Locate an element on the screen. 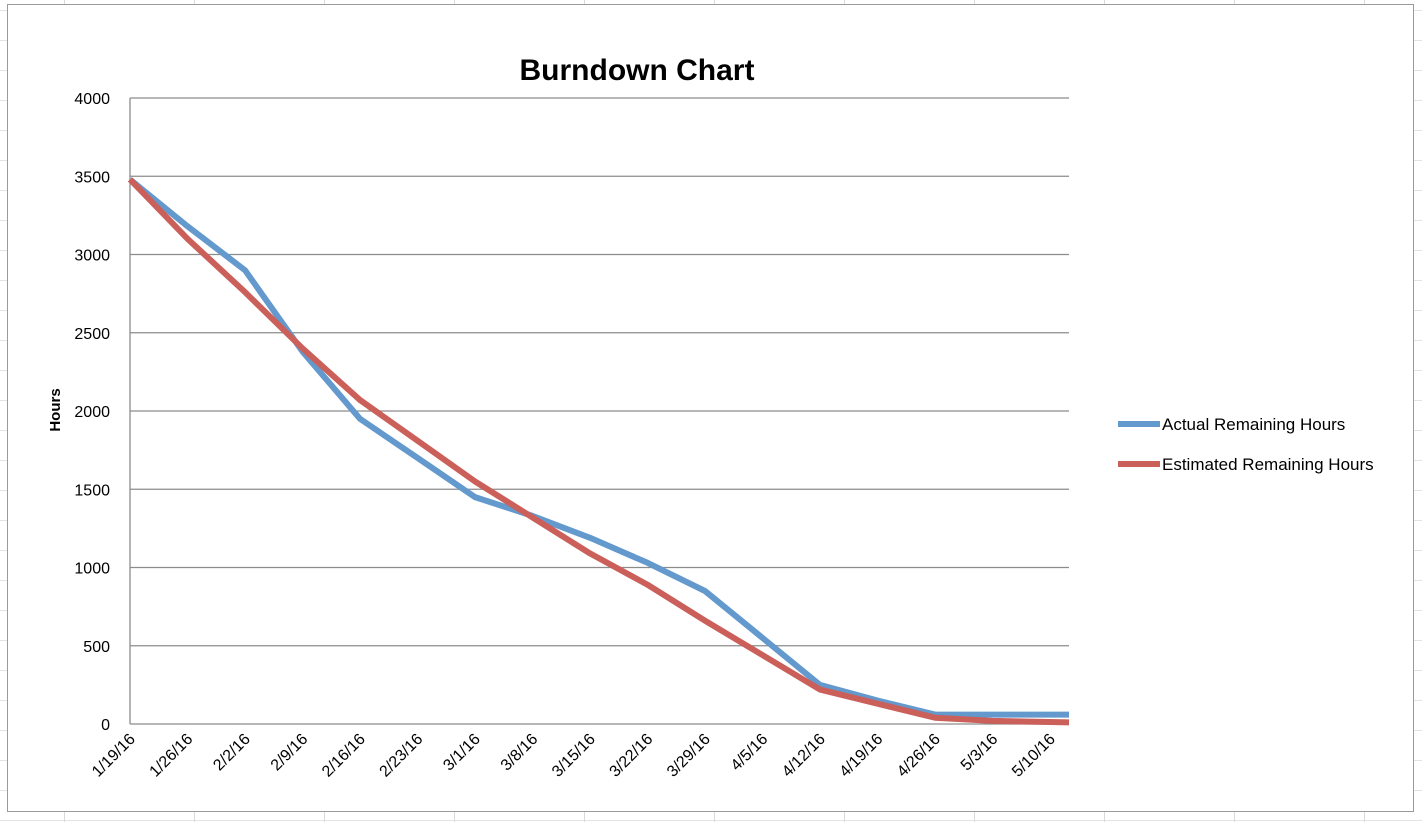 Image resolution: width=1422 pixels, height=822 pixels. chart-title: Burndown Chart is located at coordinates (637, 70).